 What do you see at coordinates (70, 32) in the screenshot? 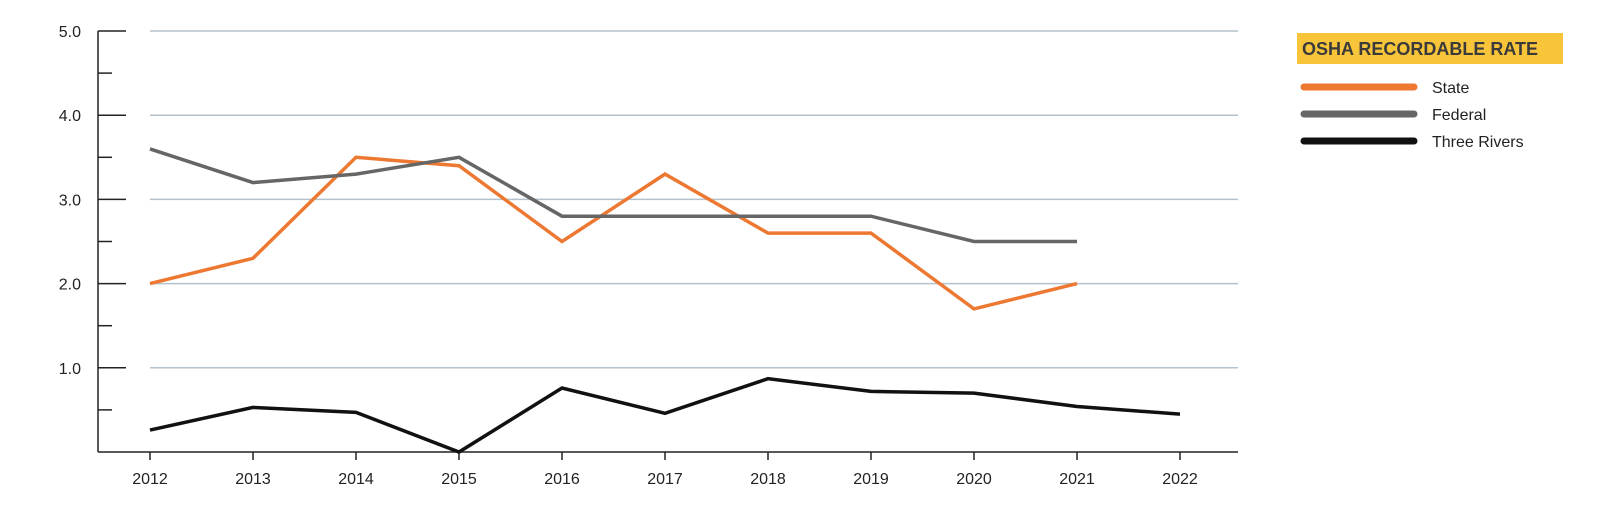
I see `y-tick-label: 5.0` at bounding box center [70, 32].